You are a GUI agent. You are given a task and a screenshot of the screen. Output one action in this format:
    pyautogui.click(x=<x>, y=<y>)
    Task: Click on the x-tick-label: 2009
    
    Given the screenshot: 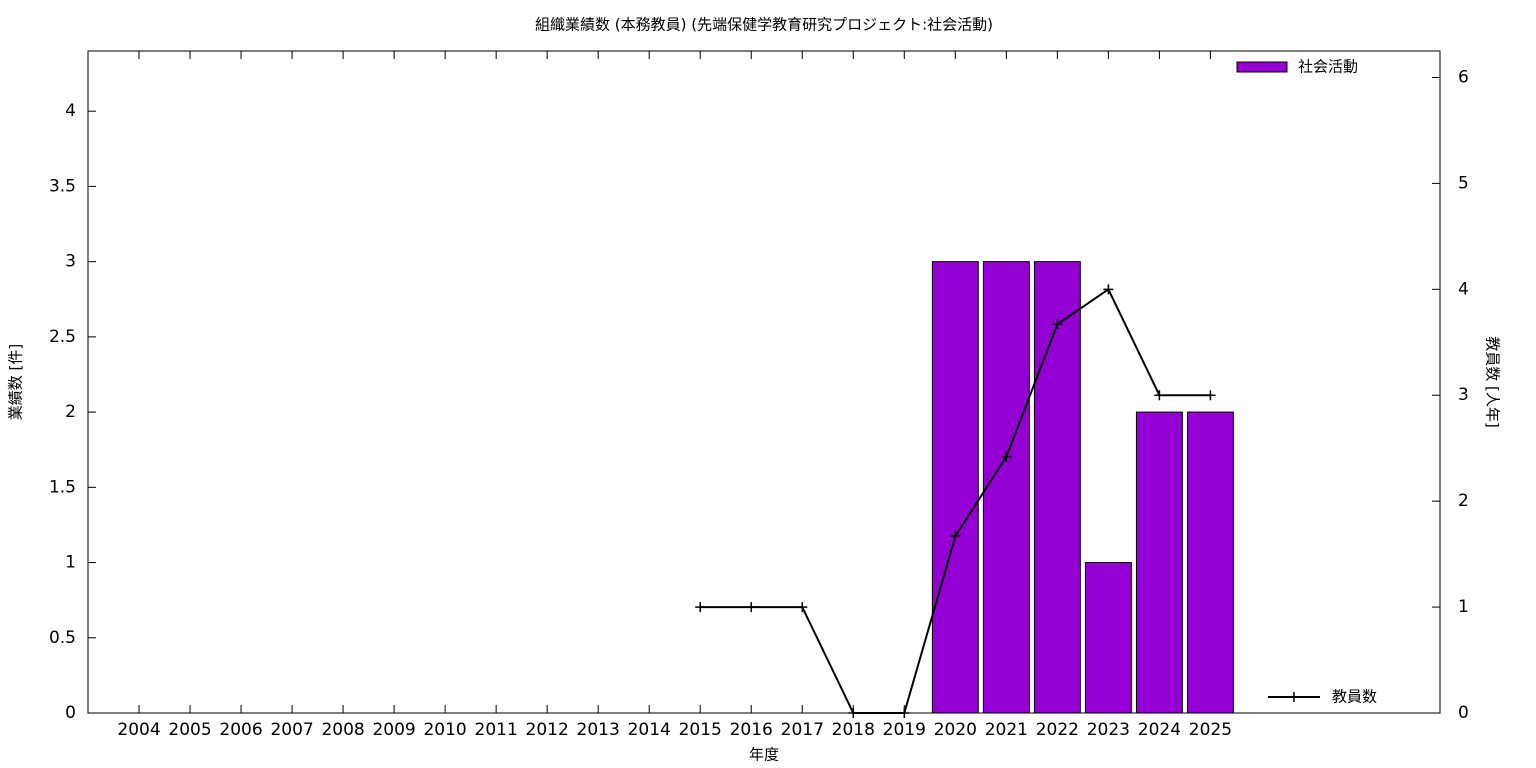 What is the action you would take?
    pyautogui.click(x=393, y=730)
    